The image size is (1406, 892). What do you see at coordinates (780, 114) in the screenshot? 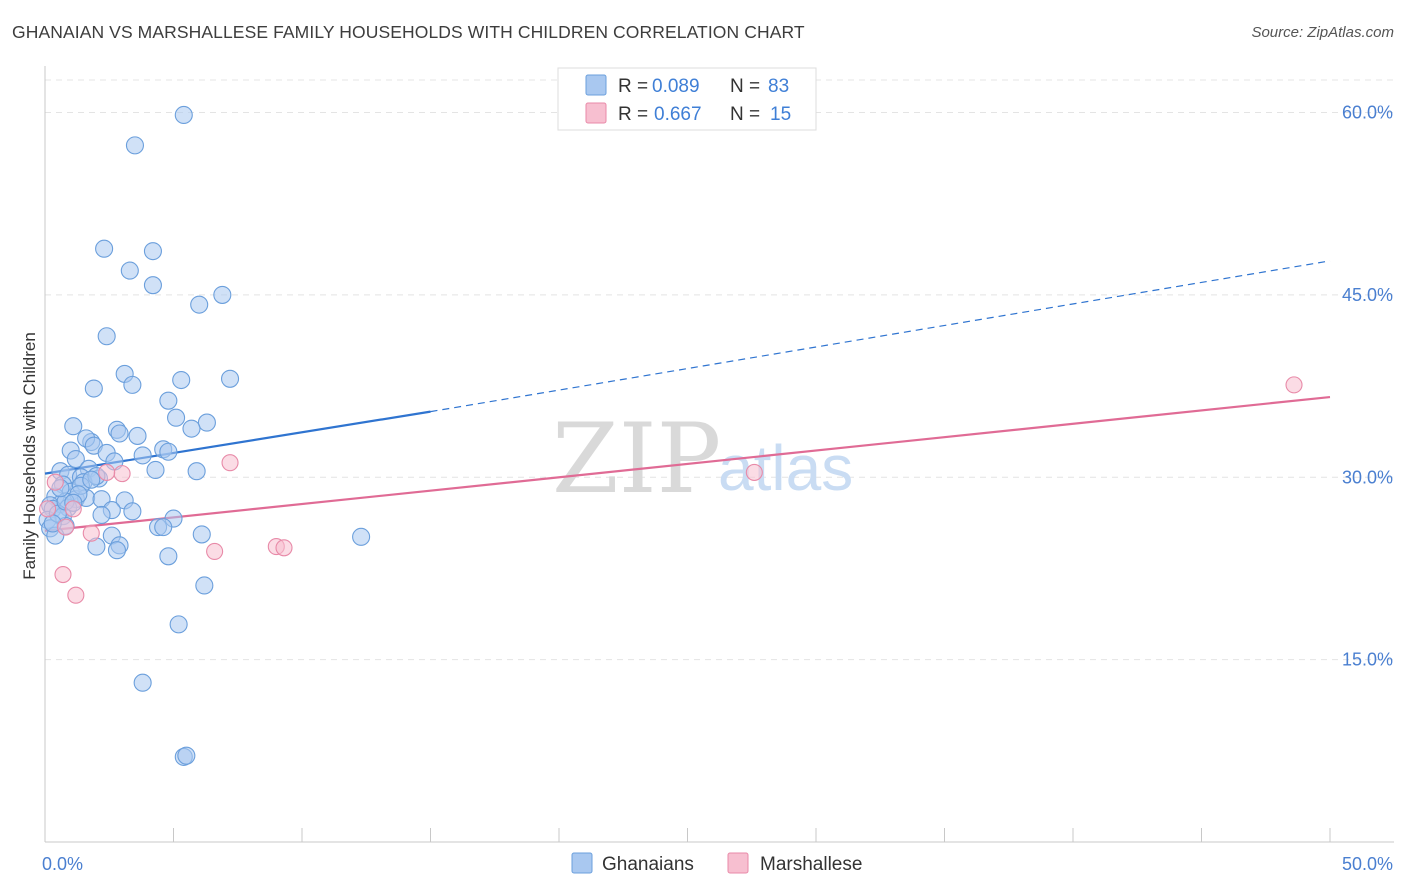
I see `legend-n-value: 15` at bounding box center [780, 114].